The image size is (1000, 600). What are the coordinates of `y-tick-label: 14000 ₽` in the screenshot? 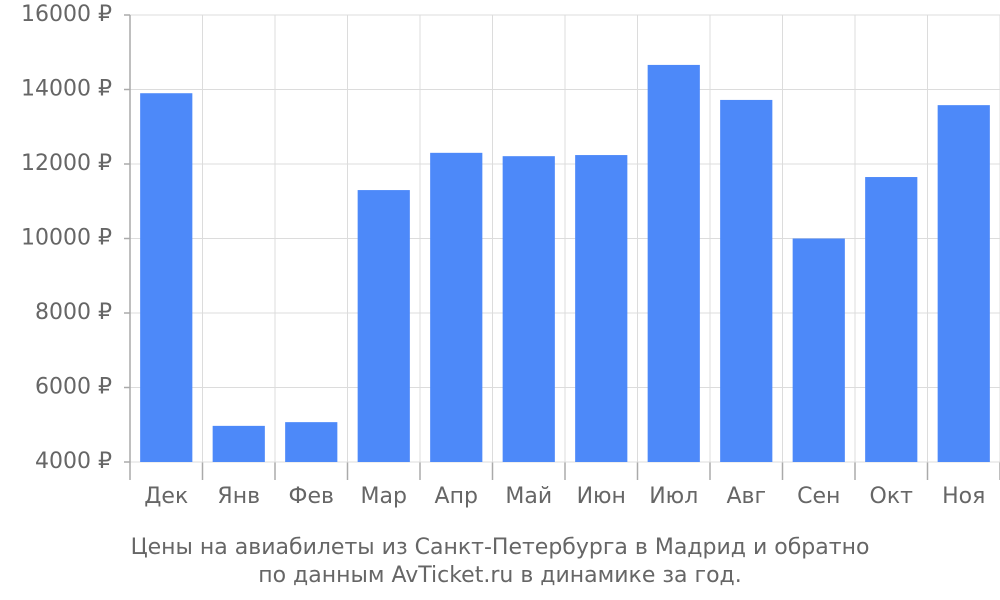 It's located at (66, 89).